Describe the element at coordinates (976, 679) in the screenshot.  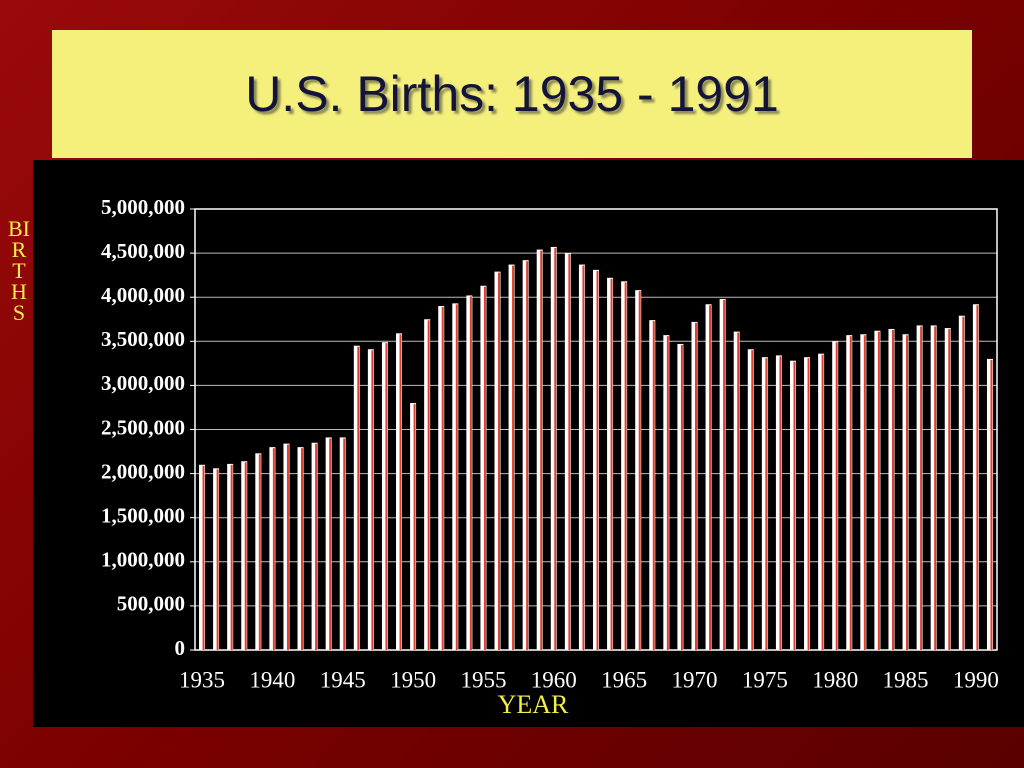
I see `x-tick-label: 1990` at that location.